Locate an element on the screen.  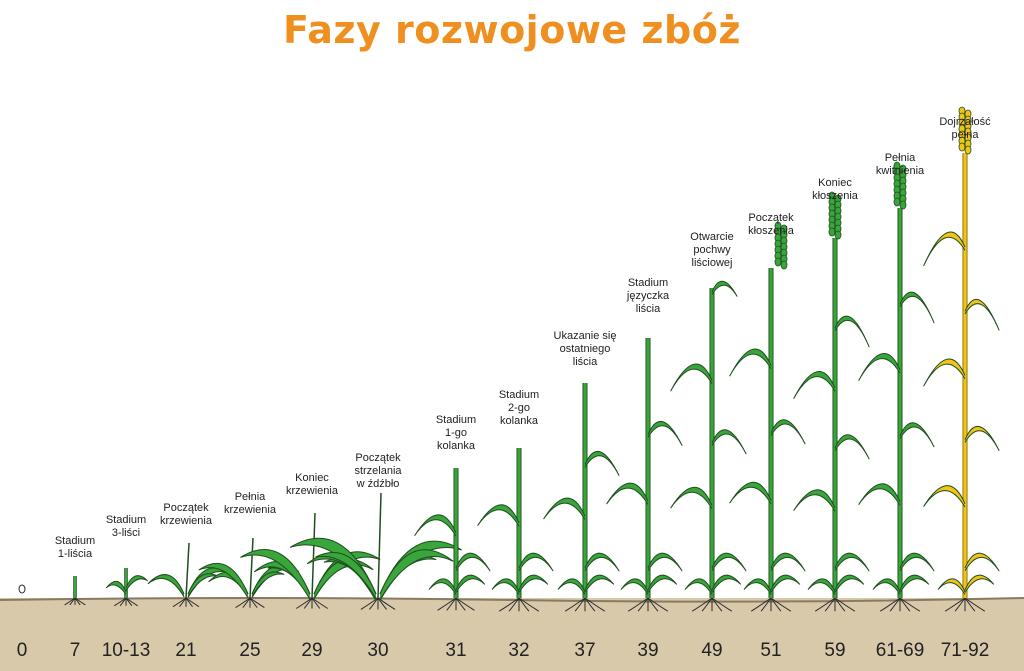
stage-code-71-92: 71-92 is located at coordinates (965, 650).